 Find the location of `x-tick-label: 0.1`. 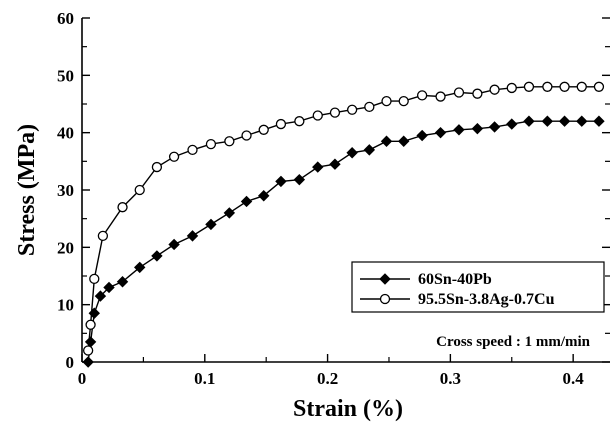

x-tick-label: 0.1 is located at coordinates (204, 378).